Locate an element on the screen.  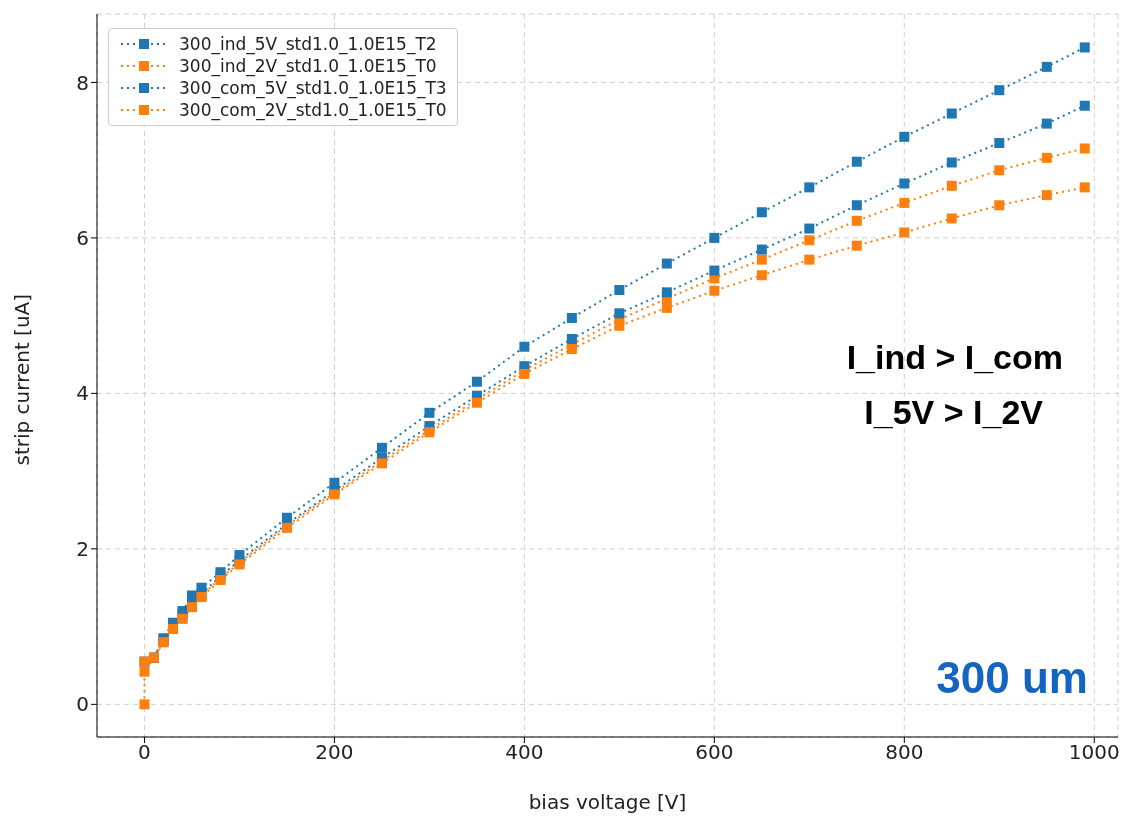
y-tick-label: 8 is located at coordinates (82, 82).